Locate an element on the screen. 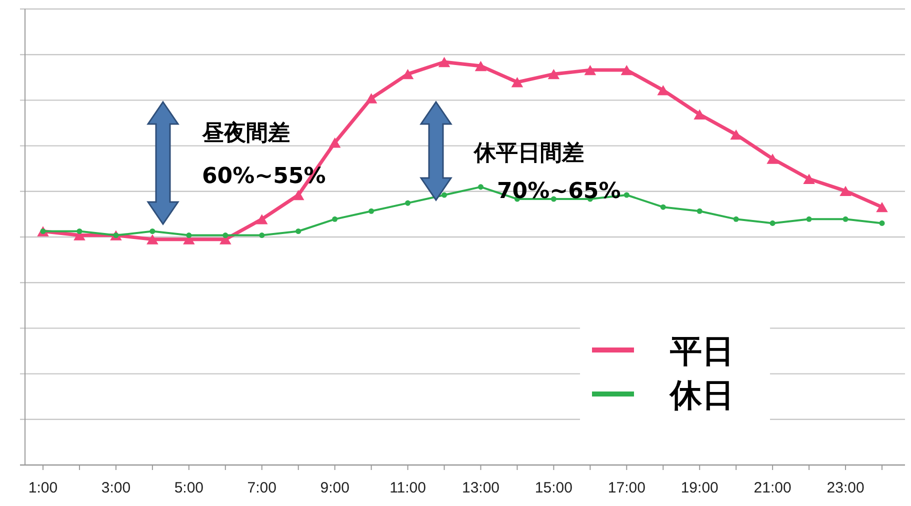 Image resolution: width=911 pixels, height=506 pixels. x-tick-label: 23:00 is located at coordinates (845, 488).